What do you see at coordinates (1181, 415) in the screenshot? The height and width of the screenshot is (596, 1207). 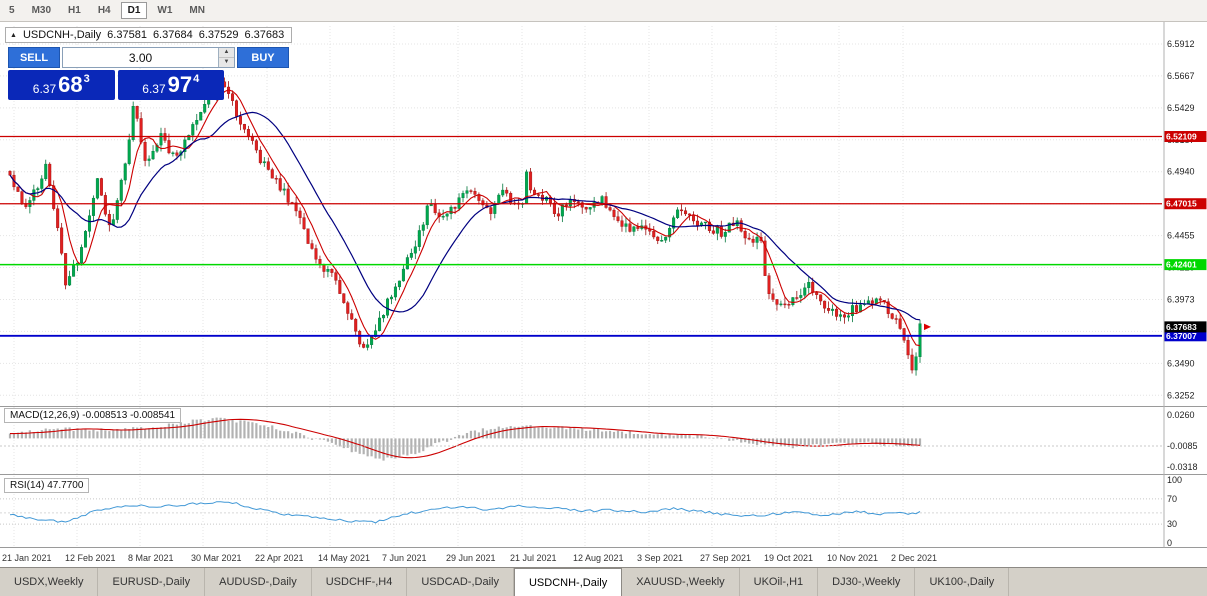 I see `macd-axis-label: 0.0260` at bounding box center [1181, 415].